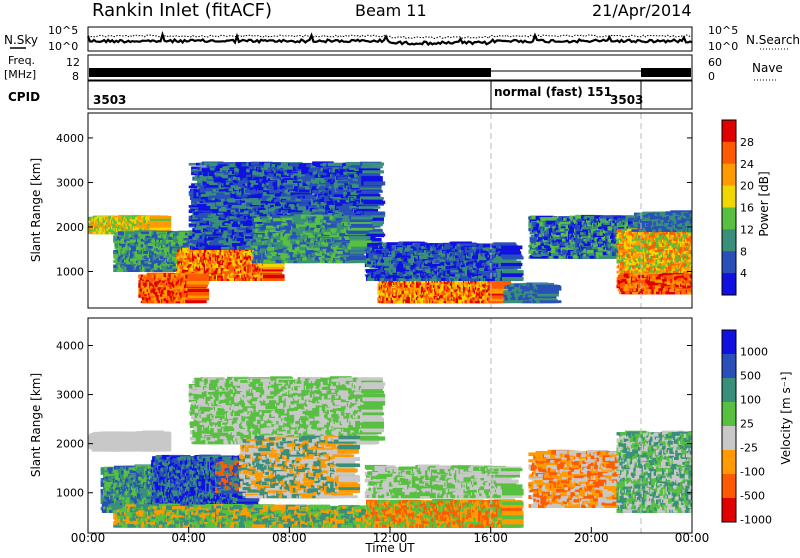  I want to click on n-search-trace, so click(390, 37).